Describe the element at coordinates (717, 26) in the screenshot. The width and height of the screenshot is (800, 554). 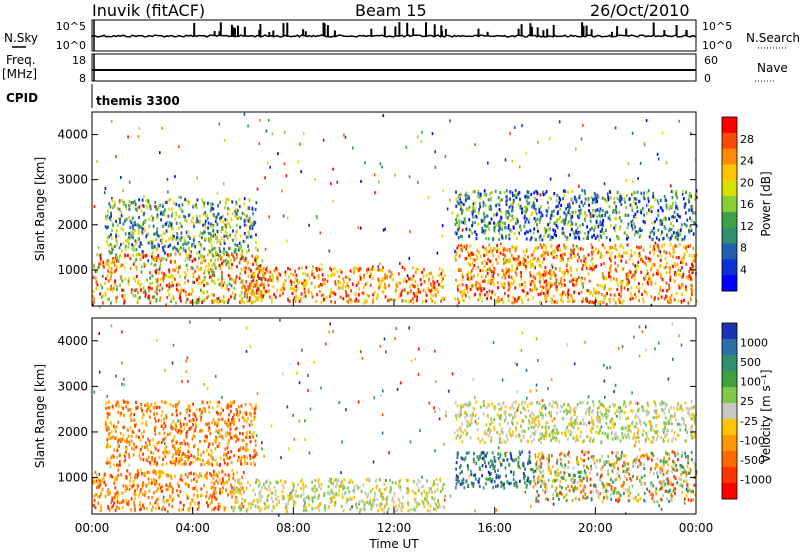
I see `nsearch-tick-top: 10^5` at that location.